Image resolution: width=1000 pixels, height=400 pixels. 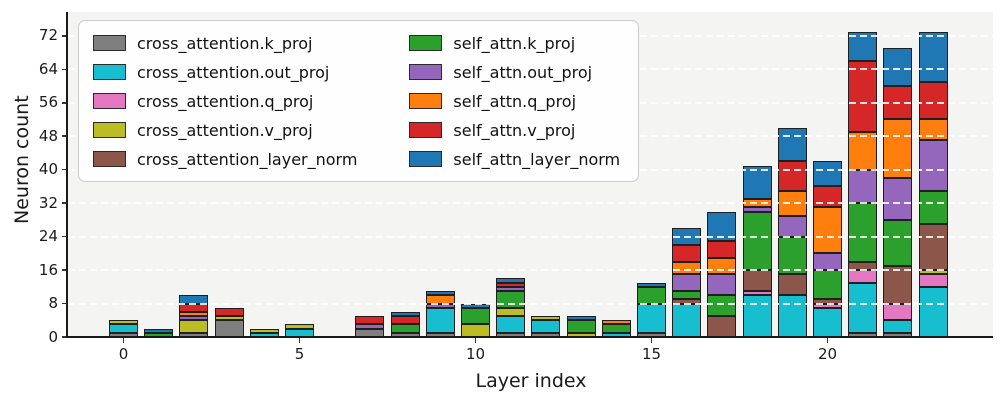 I want to click on legend-label: self_attn.k_proj, so click(x=514, y=43).